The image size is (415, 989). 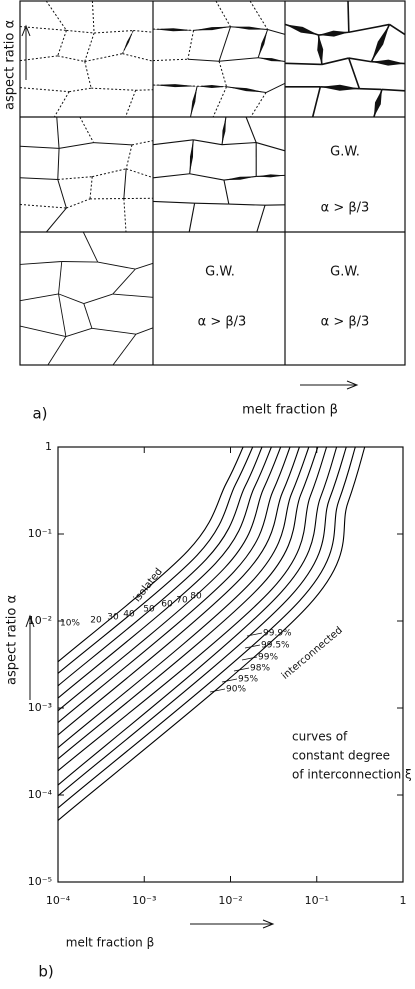 I want to click on annotation: curves of, so click(x=320, y=737).